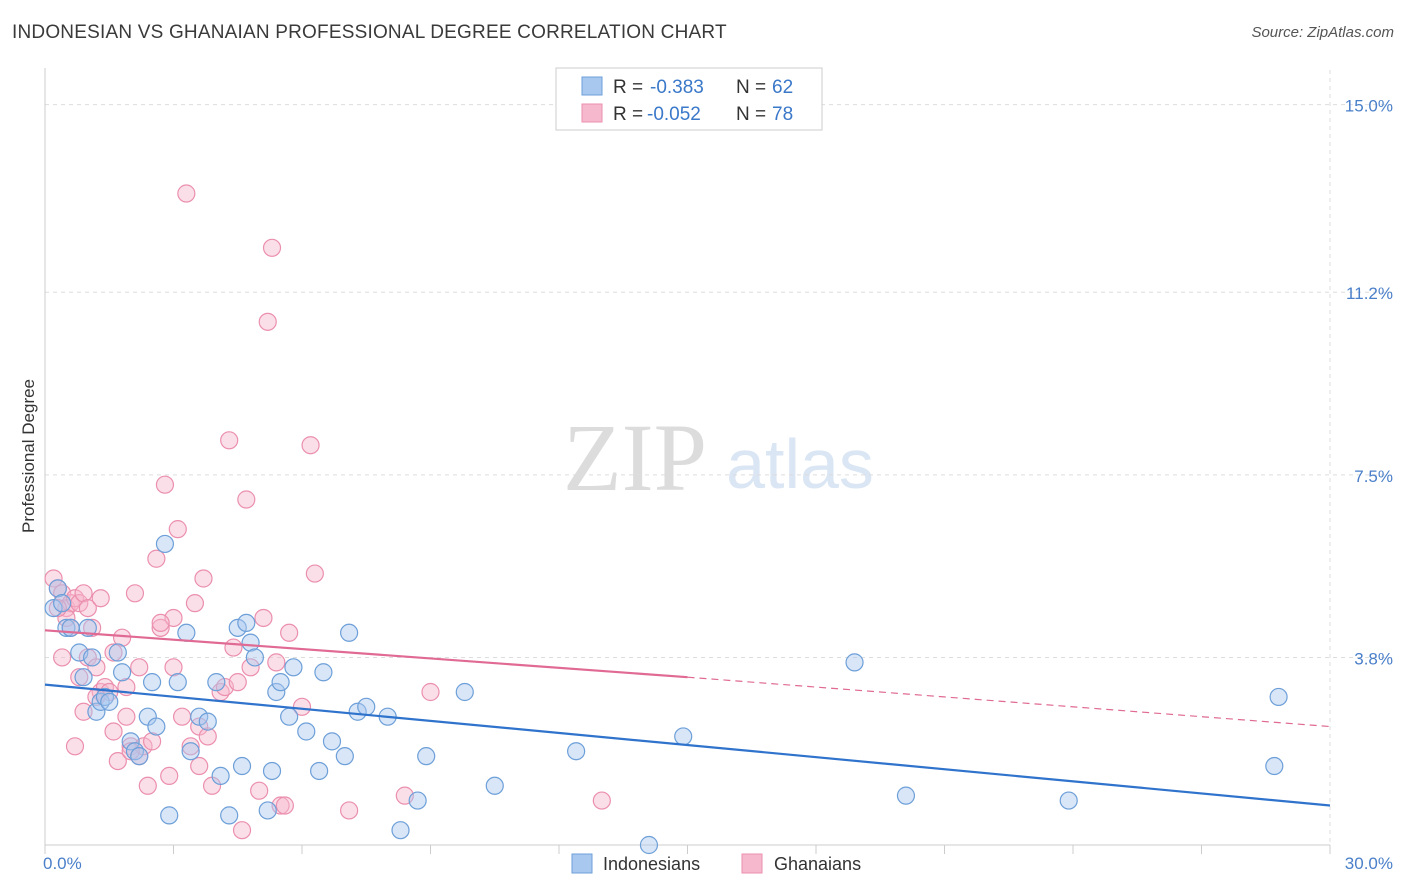 Image resolution: width=1406 pixels, height=892 pixels. I want to click on x-tick-label-min: 0.0%, so click(62, 863).